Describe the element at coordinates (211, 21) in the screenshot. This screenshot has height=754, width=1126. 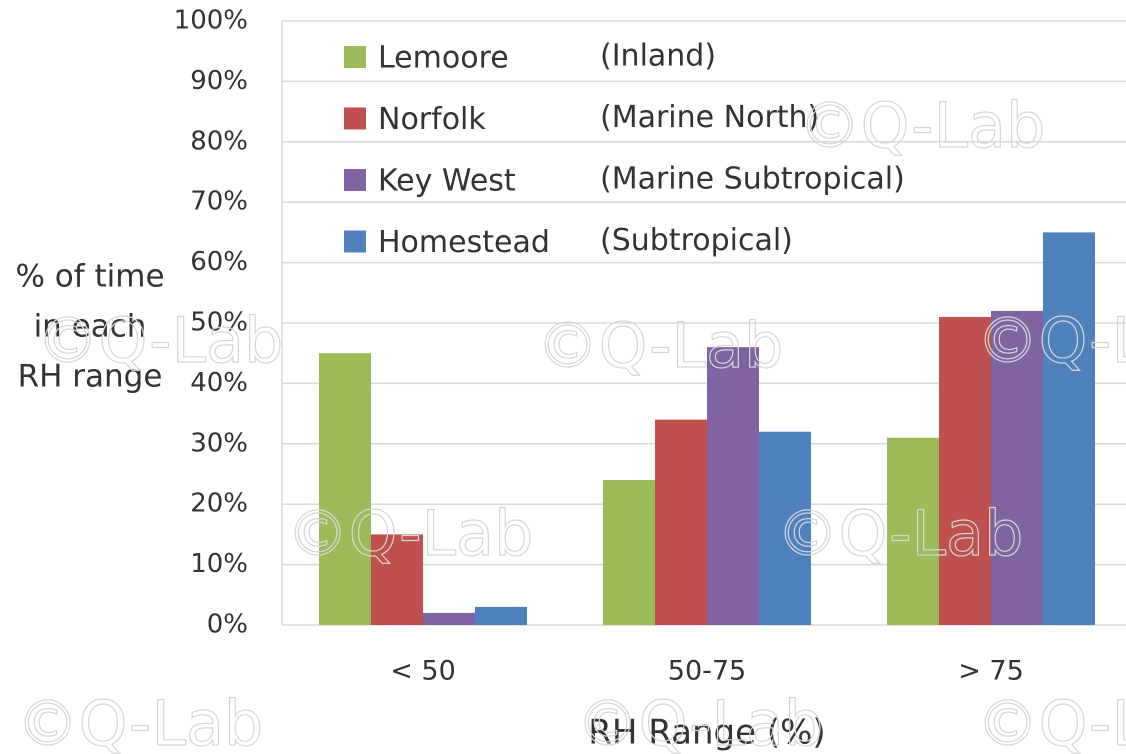
I see `y-tick-label: 100%` at that location.